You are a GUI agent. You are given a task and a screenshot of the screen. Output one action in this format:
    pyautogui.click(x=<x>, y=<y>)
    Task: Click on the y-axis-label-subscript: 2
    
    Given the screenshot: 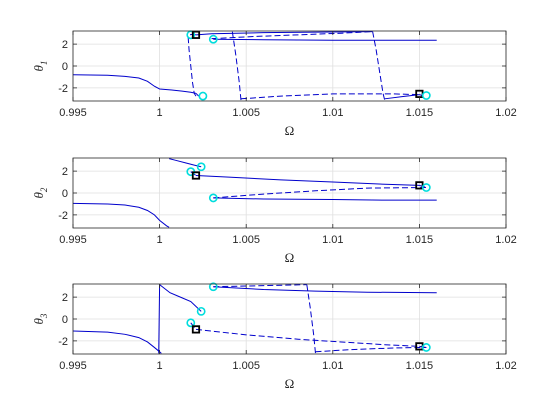 What is the action you would take?
    pyautogui.click(x=44, y=189)
    